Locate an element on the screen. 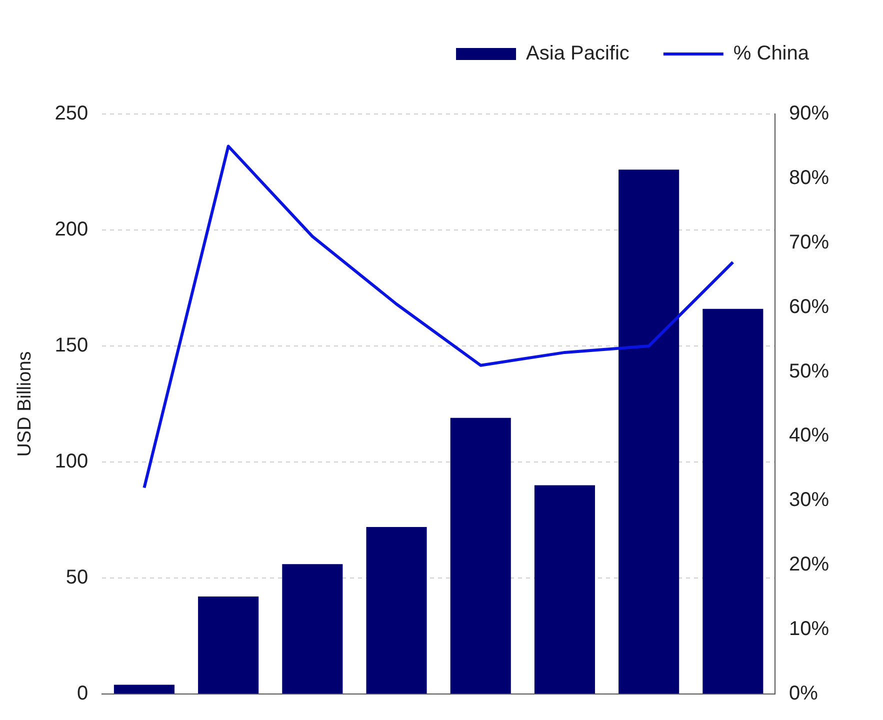  y2-tick-label: 90% is located at coordinates (809, 113).